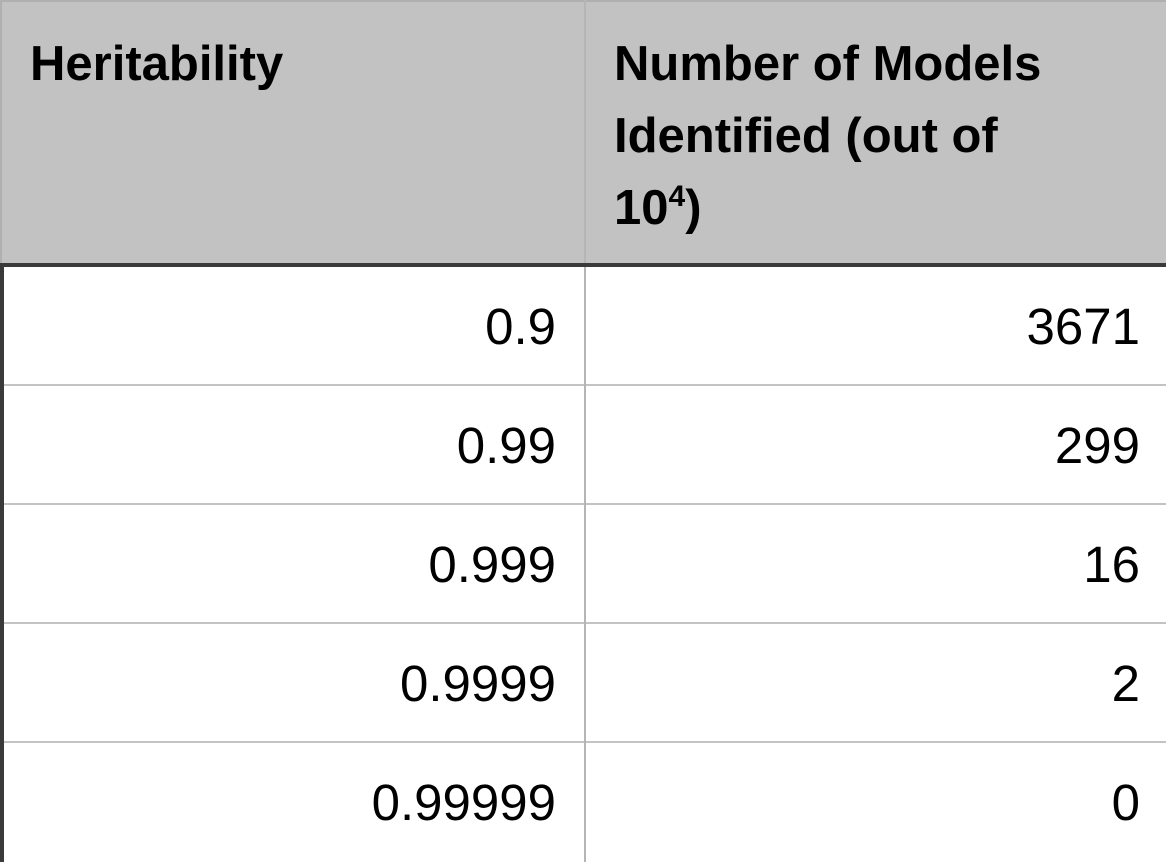 The image size is (1166, 862). Describe the element at coordinates (583, 564) in the screenshot. I see `table-row: 0.999 16` at that location.